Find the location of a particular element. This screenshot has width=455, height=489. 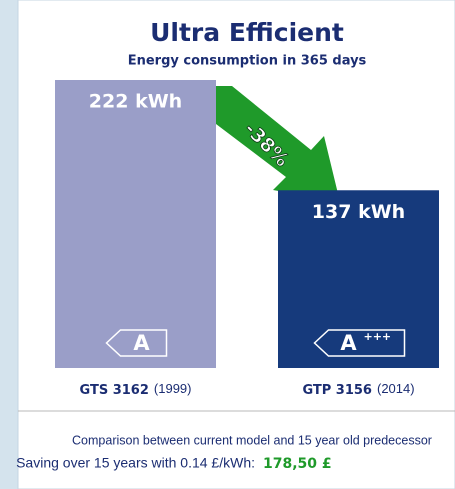

bar is located at coordinates (358, 279).